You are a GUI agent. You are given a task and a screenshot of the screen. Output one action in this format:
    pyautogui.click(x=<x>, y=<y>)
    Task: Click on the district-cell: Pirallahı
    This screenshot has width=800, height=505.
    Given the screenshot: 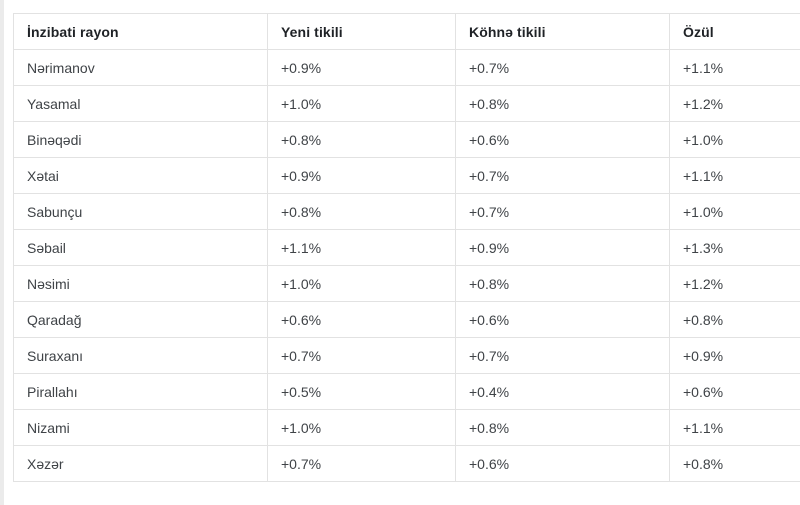 What is the action you would take?
    pyautogui.click(x=140, y=391)
    